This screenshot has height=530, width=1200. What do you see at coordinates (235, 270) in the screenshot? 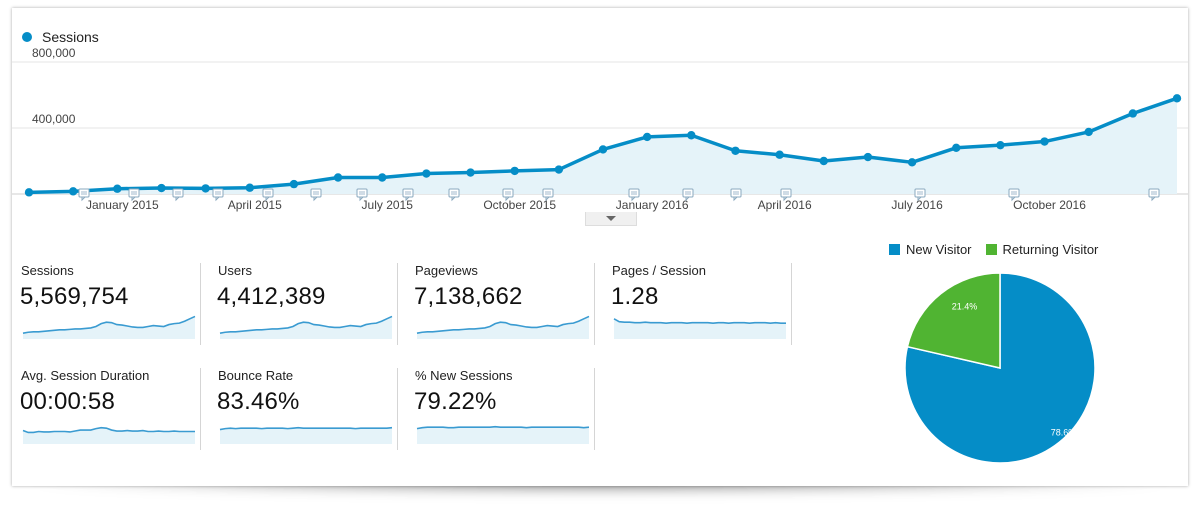
I see `metric-label: Users` at bounding box center [235, 270].